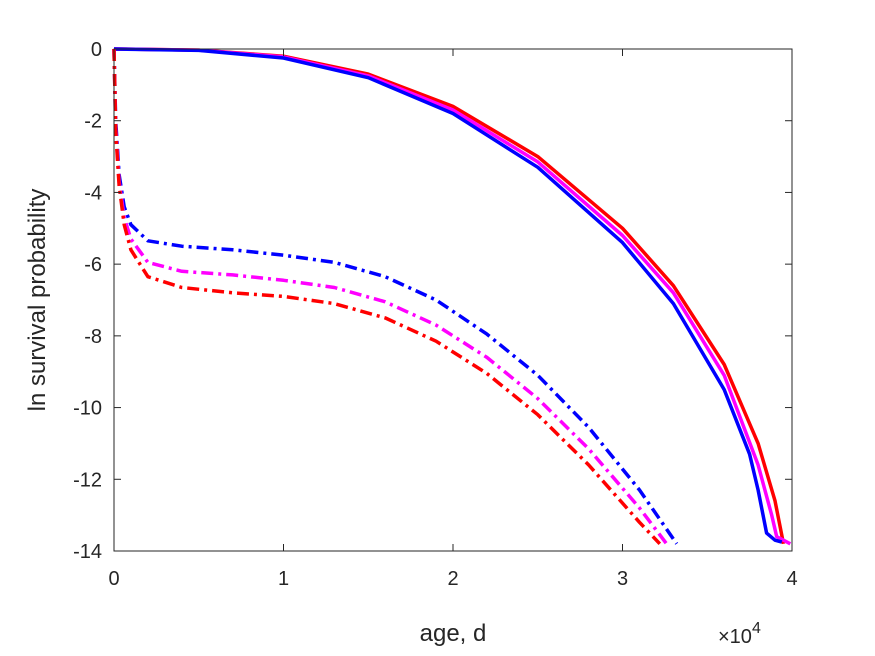 This screenshot has width=875, height=656. What do you see at coordinates (756, 628) in the screenshot?
I see `x-exponent-power: 4` at bounding box center [756, 628].